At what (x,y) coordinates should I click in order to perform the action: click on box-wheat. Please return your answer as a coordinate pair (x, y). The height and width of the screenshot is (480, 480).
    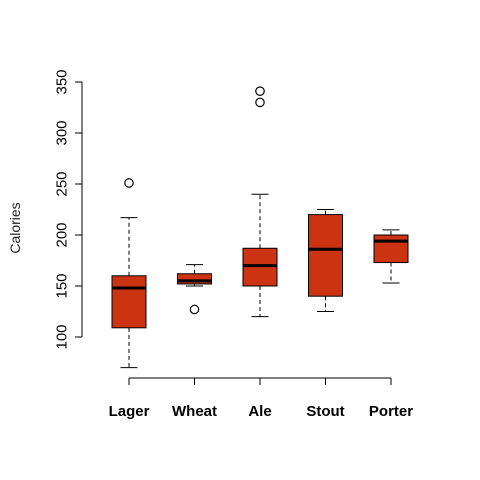
    Looking at the image, I should click on (194, 289).